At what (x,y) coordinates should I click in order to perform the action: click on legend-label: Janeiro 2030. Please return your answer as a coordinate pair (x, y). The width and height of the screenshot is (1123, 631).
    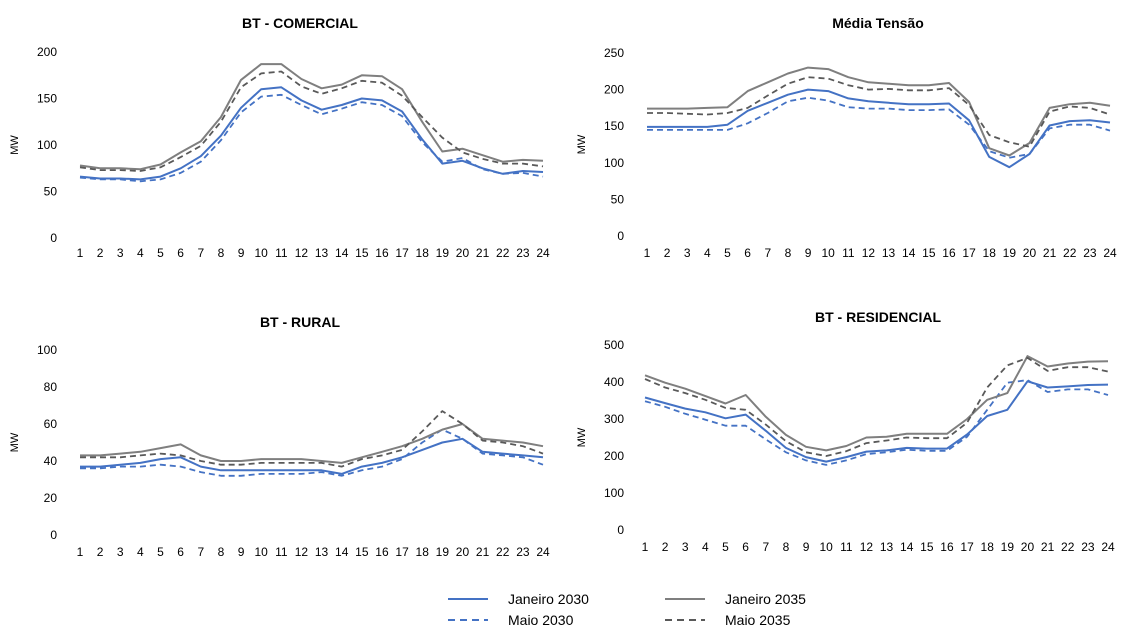
    Looking at the image, I should click on (548, 599).